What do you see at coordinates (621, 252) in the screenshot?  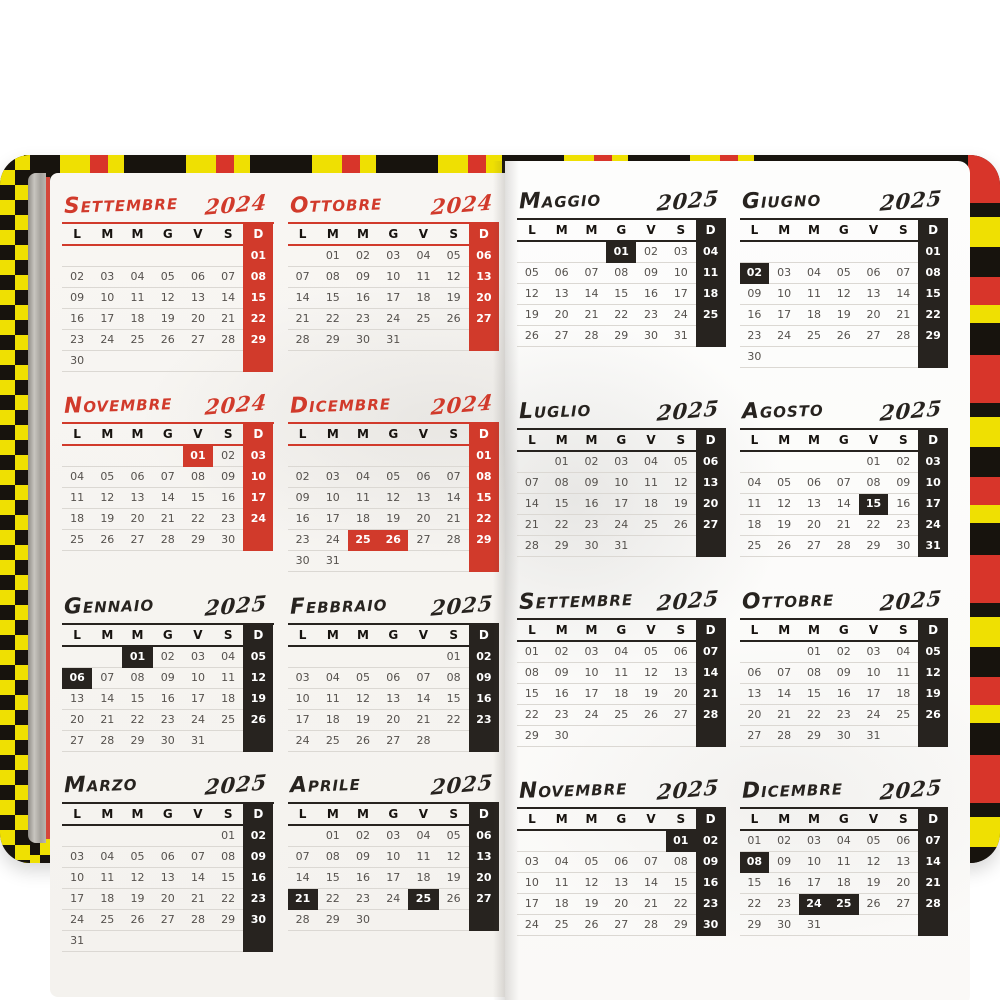 I see `day-01: 01` at bounding box center [621, 252].